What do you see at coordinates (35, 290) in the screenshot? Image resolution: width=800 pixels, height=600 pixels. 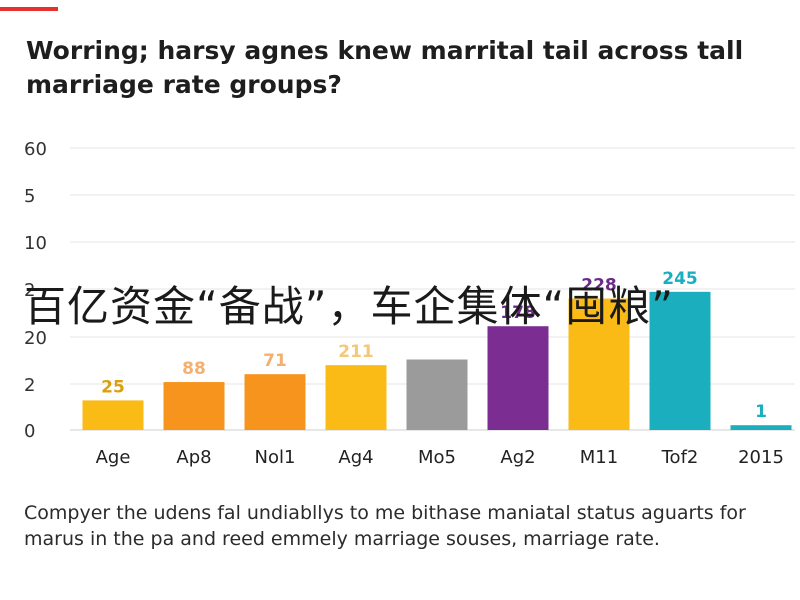 I see `y-axis-ticks: 0 2 20 2 10 5 60` at bounding box center [35, 290].